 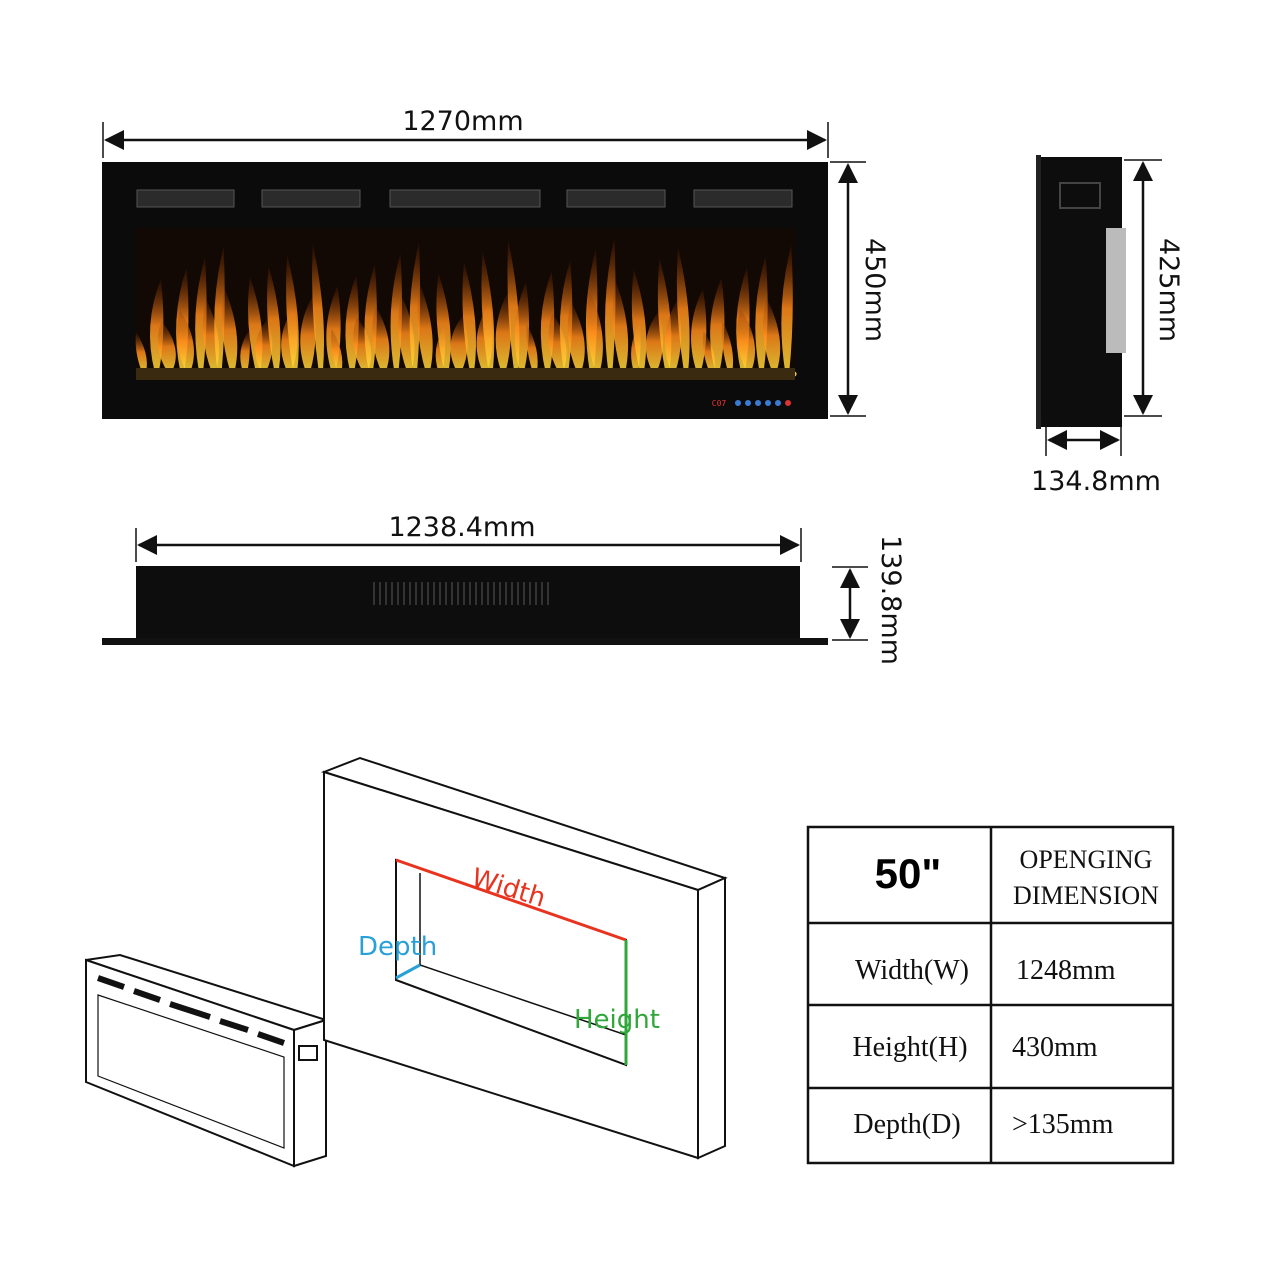 I want to click on wall: Width Depth Height, so click(x=524, y=958).